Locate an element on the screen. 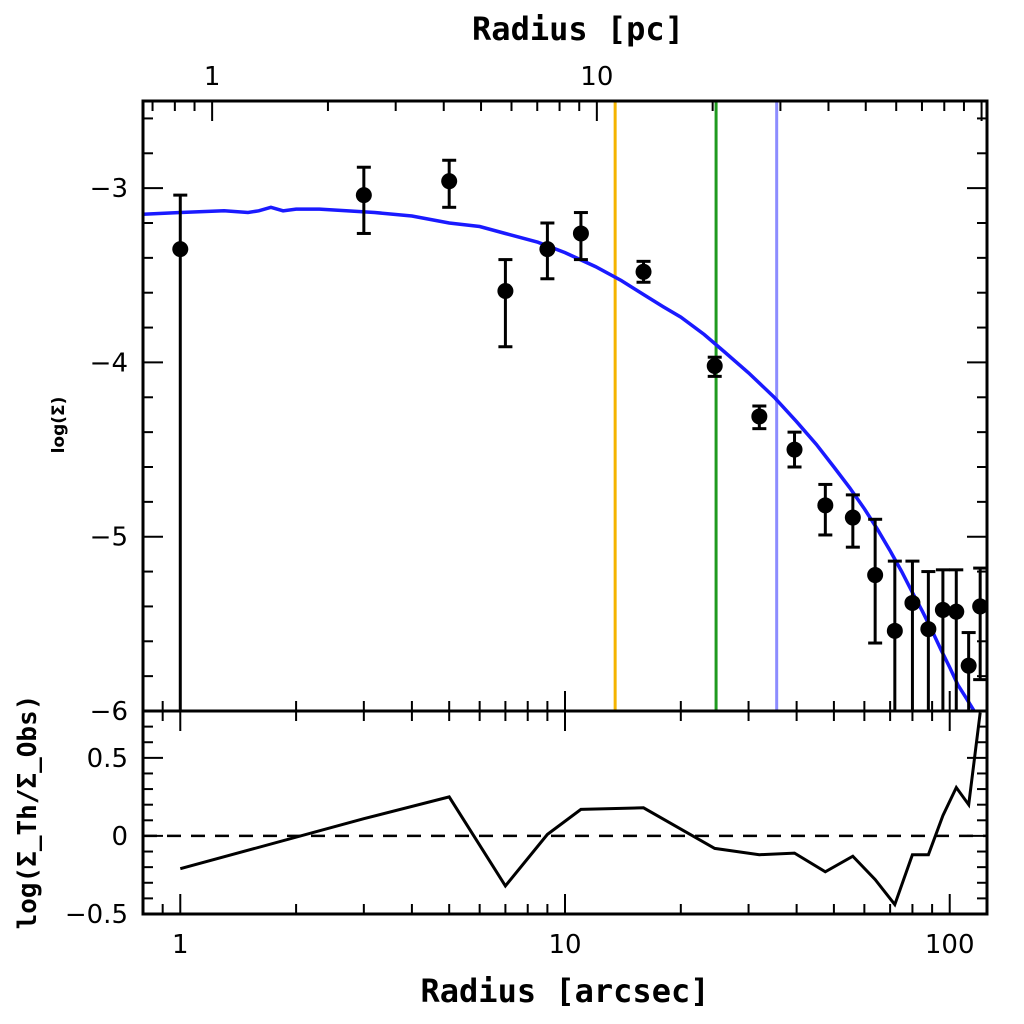  top-tick-label-2: 10 is located at coordinates (596, 77).